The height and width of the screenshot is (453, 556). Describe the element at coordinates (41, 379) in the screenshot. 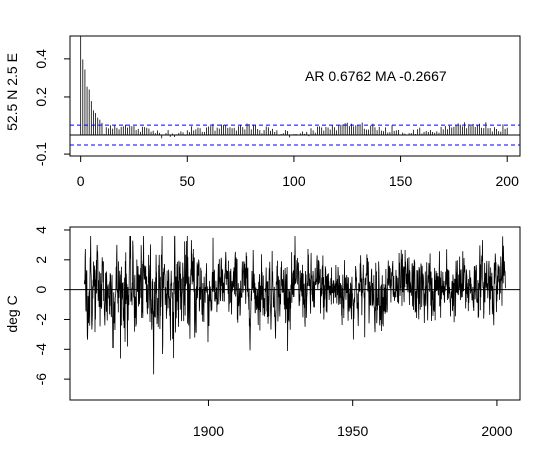

I see `series-y-tick-label: -6` at that location.